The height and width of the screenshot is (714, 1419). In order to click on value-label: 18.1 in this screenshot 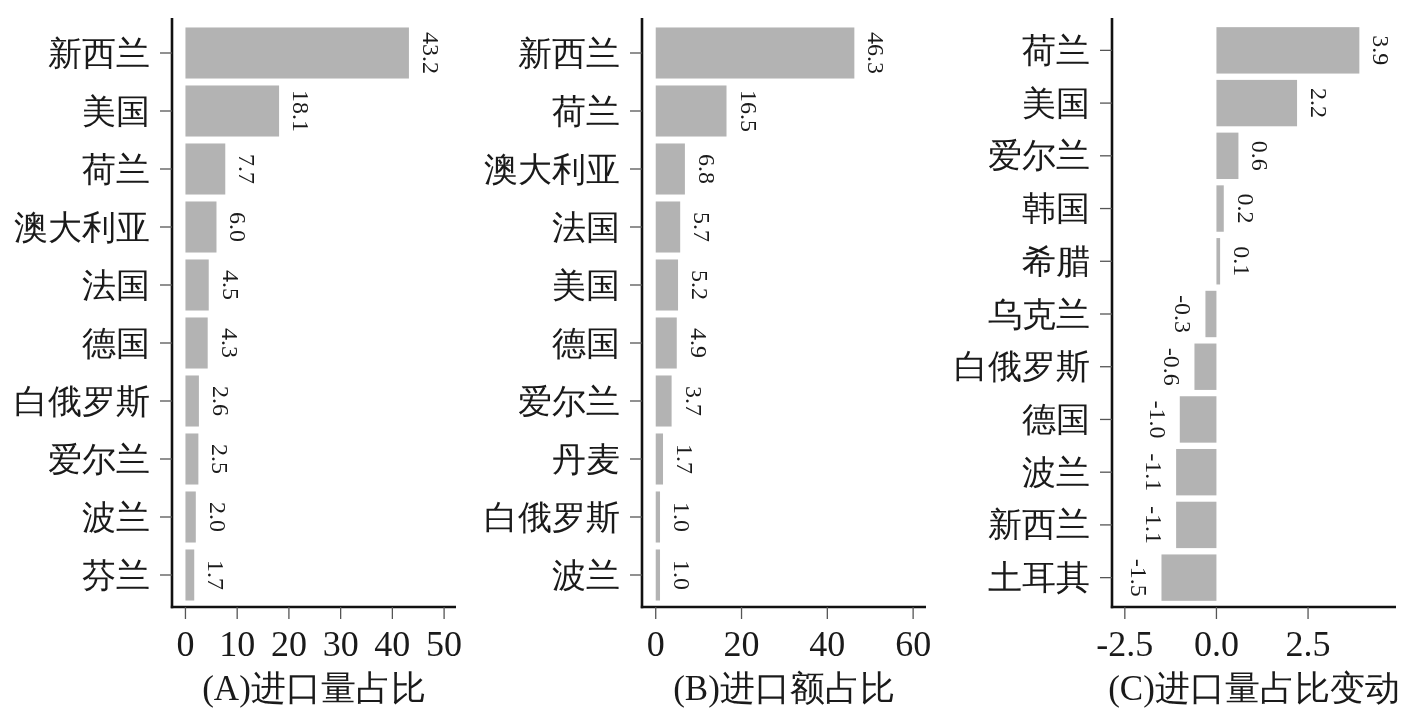, I will do `click(301, 111)`.